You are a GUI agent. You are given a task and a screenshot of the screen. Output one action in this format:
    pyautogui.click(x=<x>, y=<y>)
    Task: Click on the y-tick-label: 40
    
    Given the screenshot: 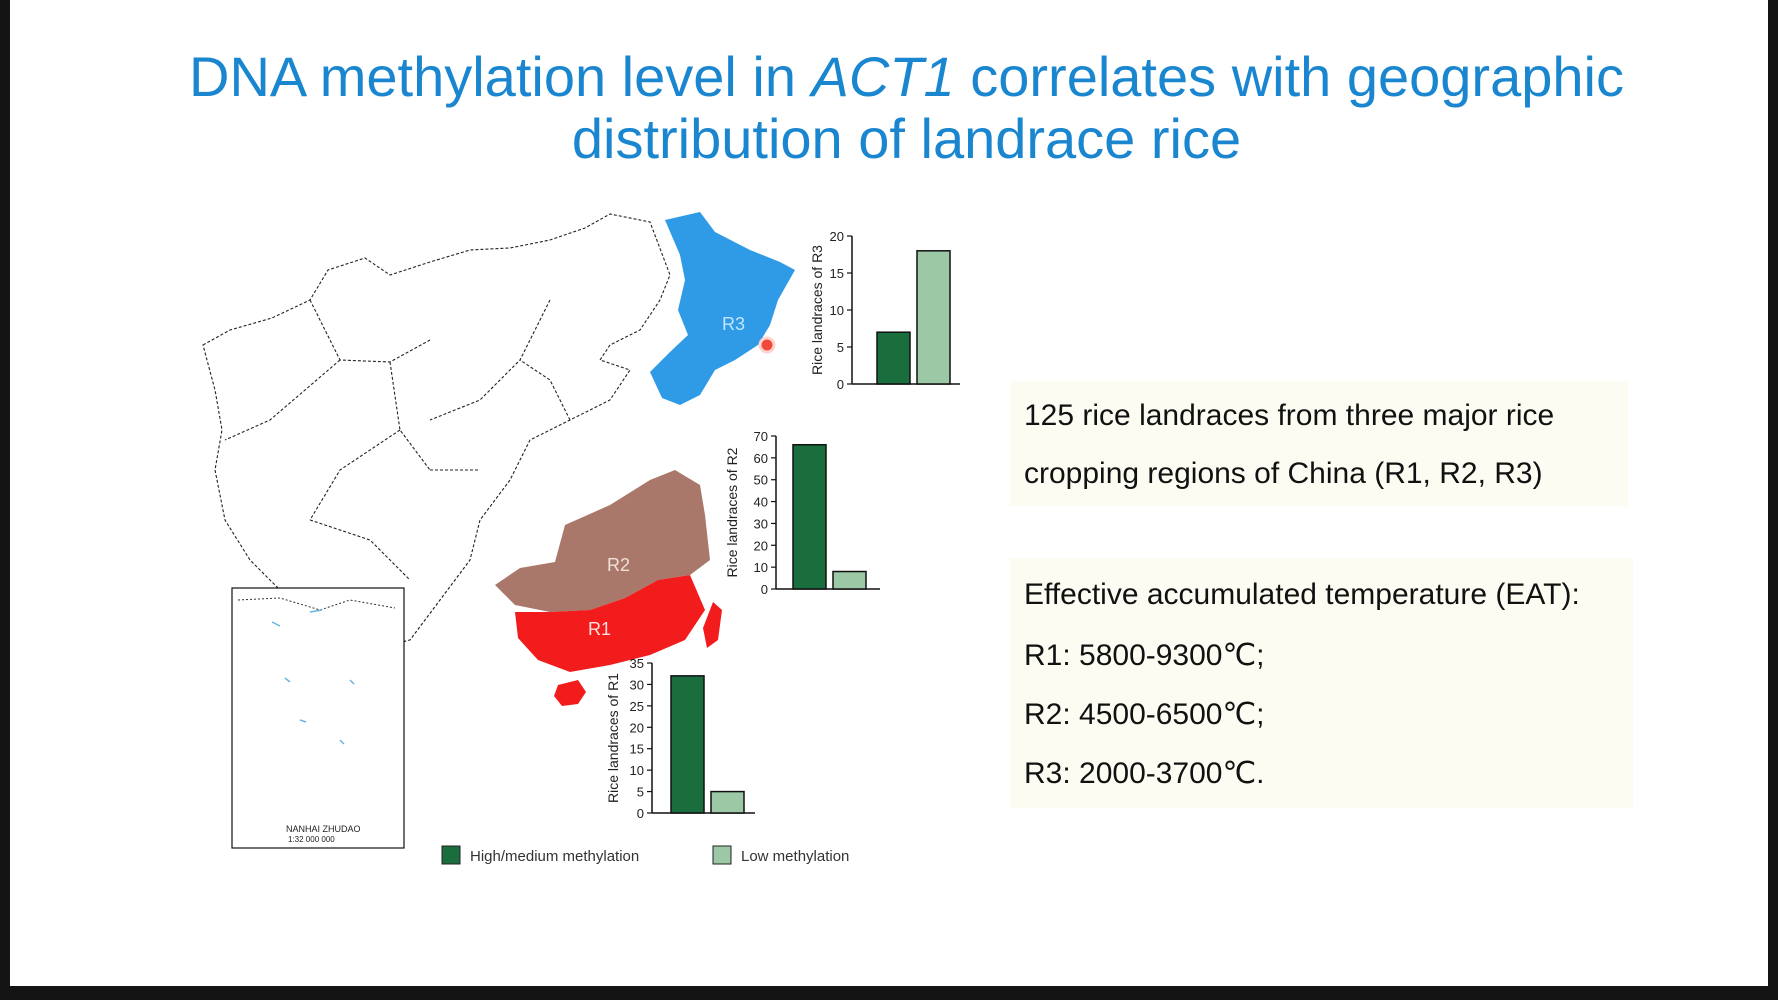 What is the action you would take?
    pyautogui.click(x=761, y=502)
    